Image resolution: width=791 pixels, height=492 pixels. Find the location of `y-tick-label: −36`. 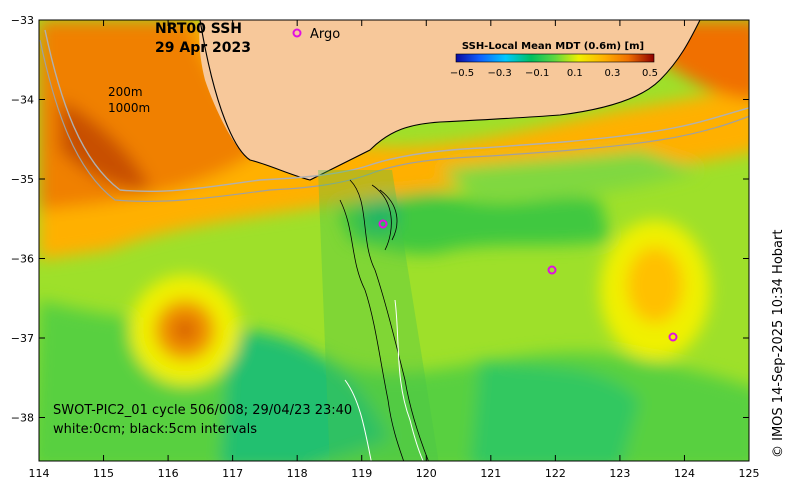

y-tick-label: −36 is located at coordinates (22, 259).